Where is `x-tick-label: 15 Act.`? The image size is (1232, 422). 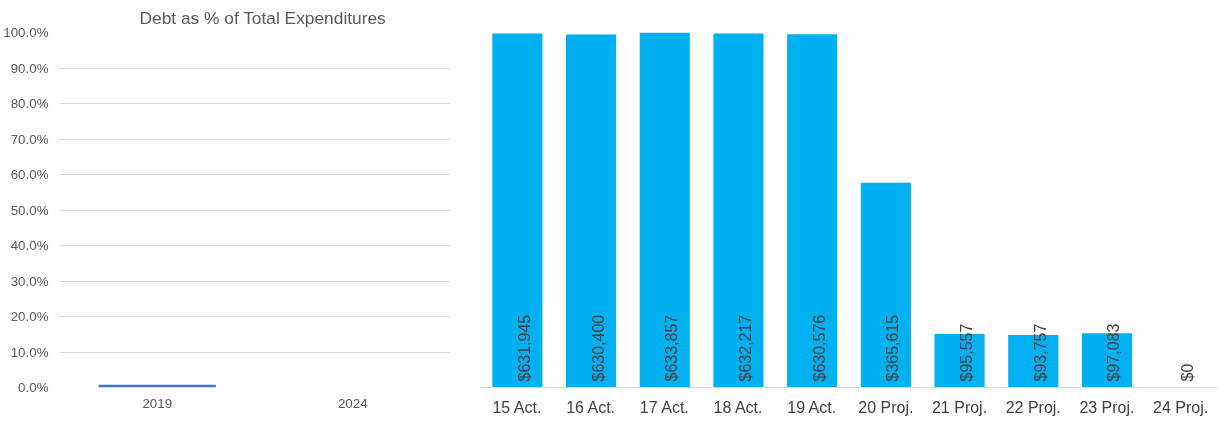
x-tick-label: 15 Act. is located at coordinates (517, 407).